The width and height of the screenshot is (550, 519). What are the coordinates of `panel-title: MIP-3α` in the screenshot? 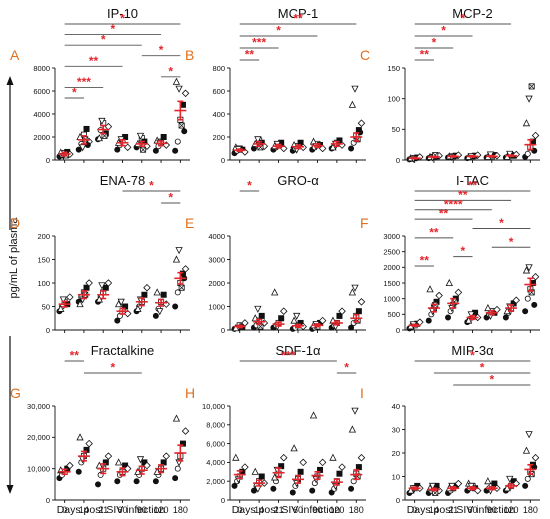 It's located at (472, 350).